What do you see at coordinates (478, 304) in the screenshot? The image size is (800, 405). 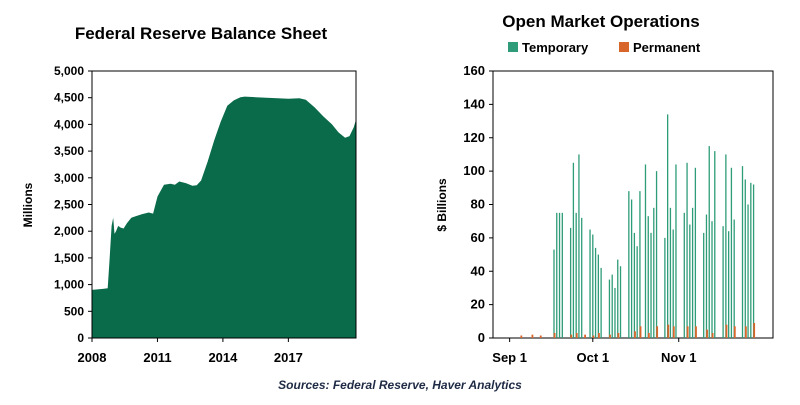 I see `right-y-tick-label: 20` at bounding box center [478, 304].